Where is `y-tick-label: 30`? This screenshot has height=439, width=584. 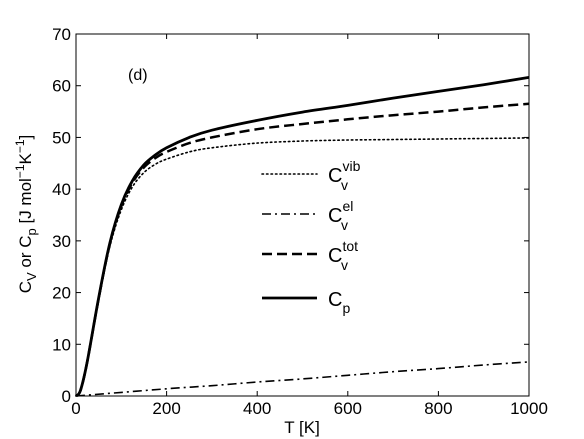 y-tick-label: 30 is located at coordinates (61, 241).